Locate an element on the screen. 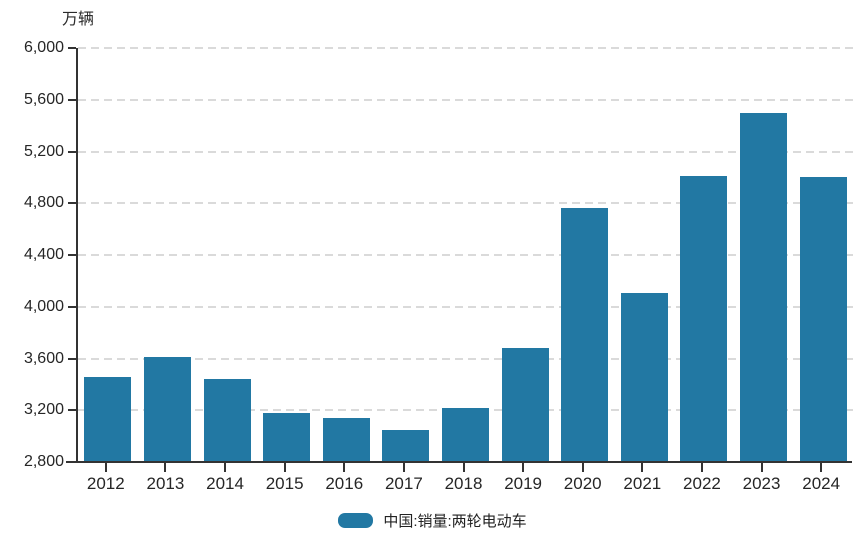  bar-2021 is located at coordinates (644, 377).